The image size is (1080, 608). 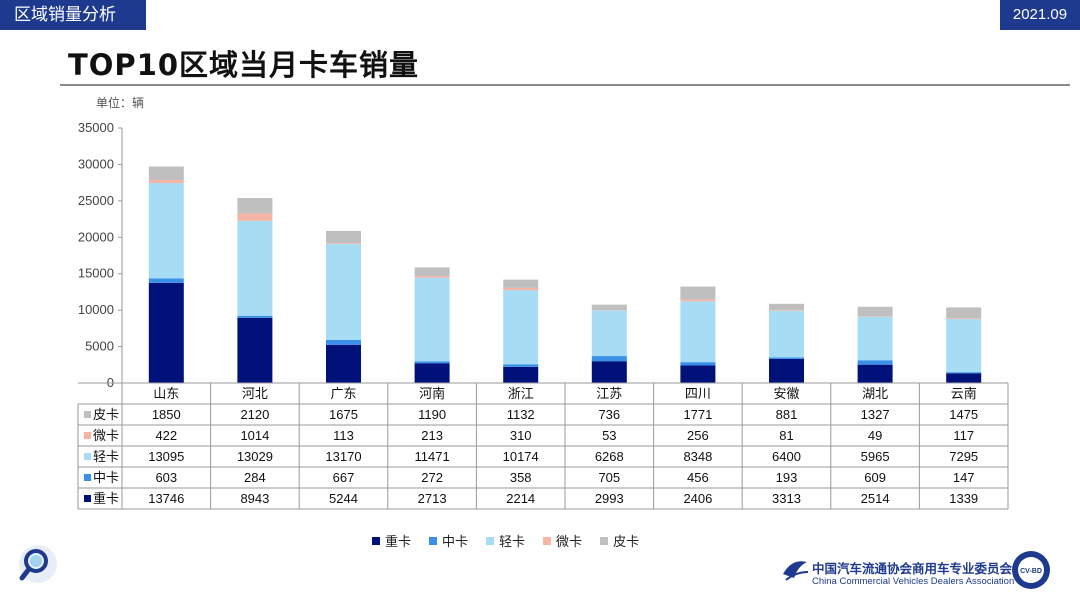 What do you see at coordinates (626, 542) in the screenshot?
I see `legend-label: 皮卡` at bounding box center [626, 542].